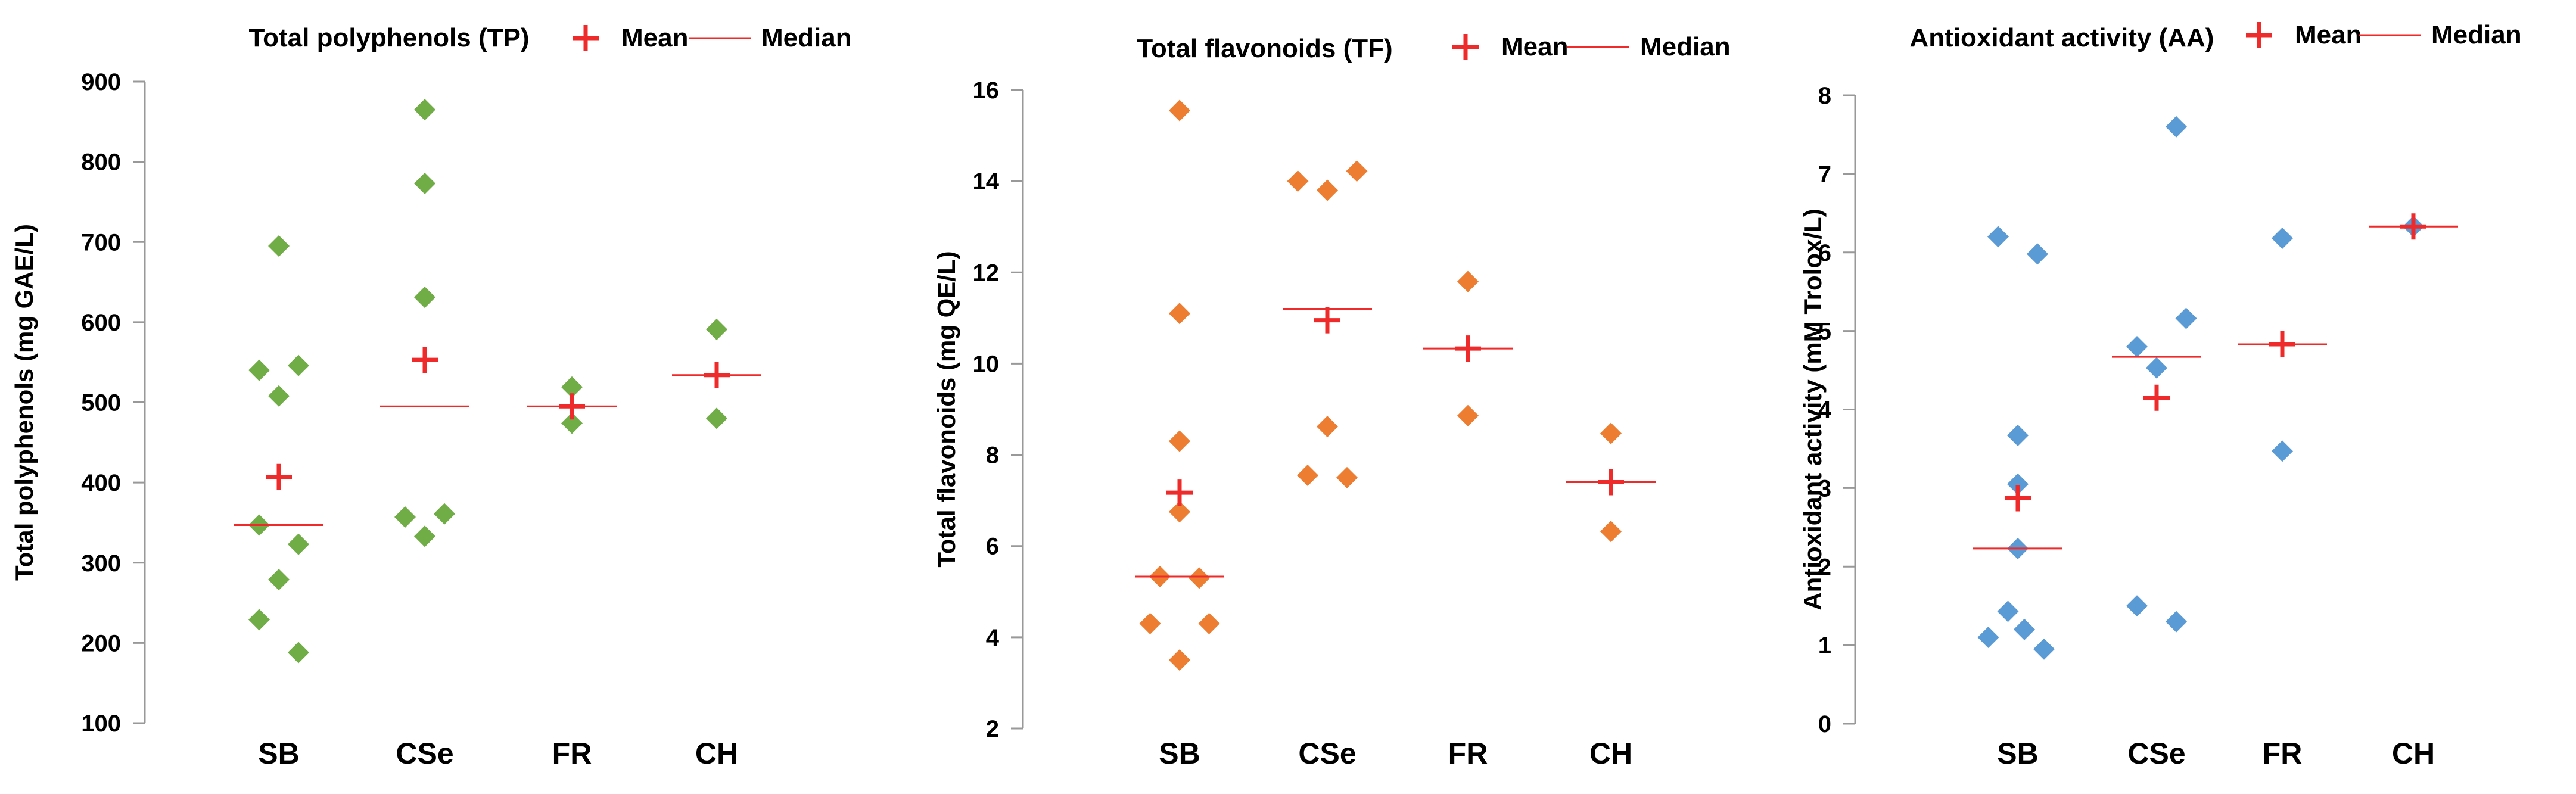 The image size is (2576, 794). What do you see at coordinates (1824, 567) in the screenshot?
I see `y-tick-label: 2` at bounding box center [1824, 567].